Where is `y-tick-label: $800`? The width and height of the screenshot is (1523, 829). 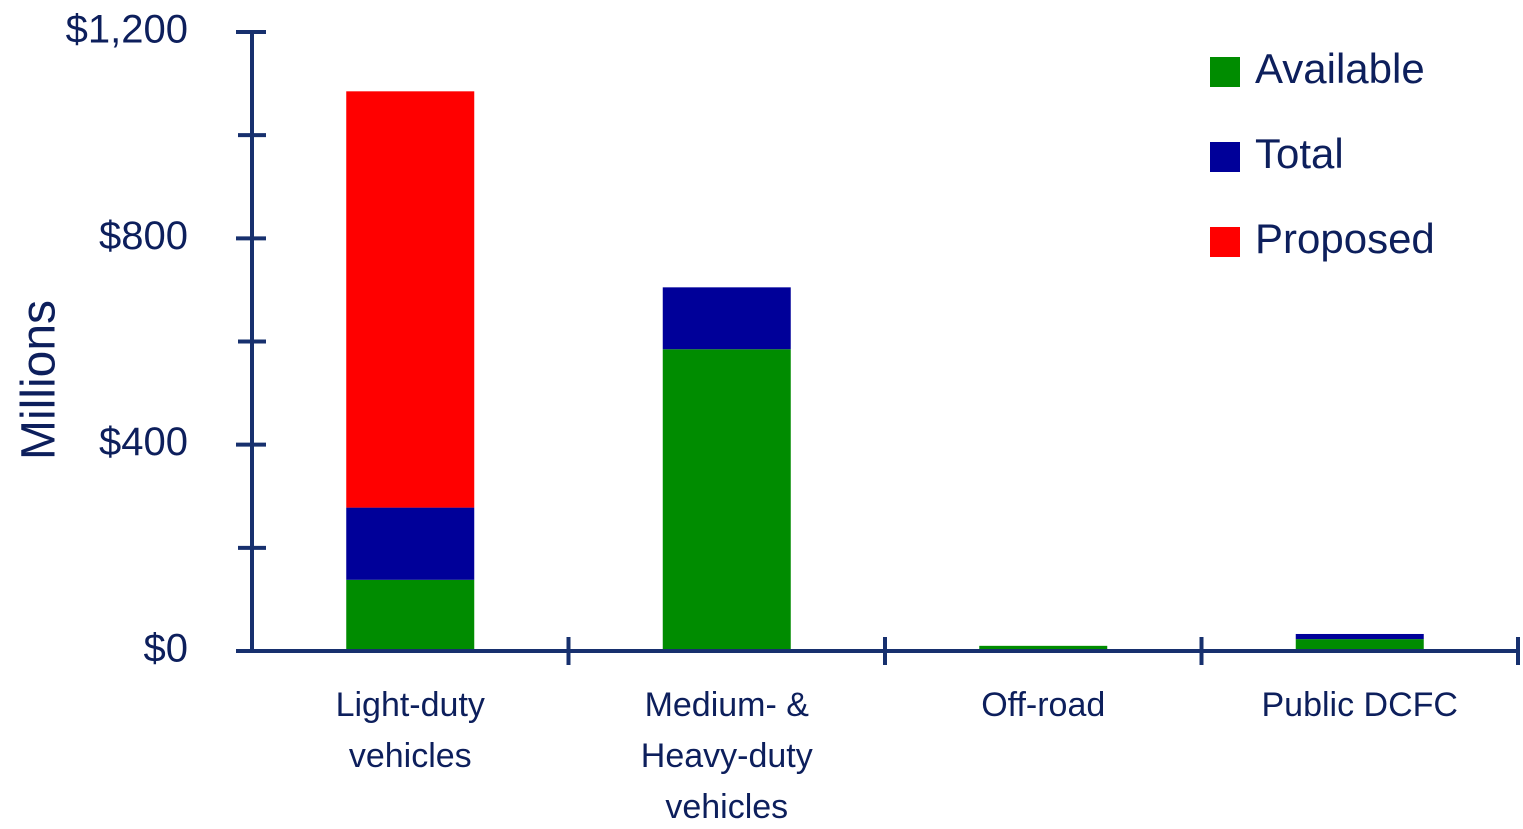 y-tick-label: $800 is located at coordinates (143, 236).